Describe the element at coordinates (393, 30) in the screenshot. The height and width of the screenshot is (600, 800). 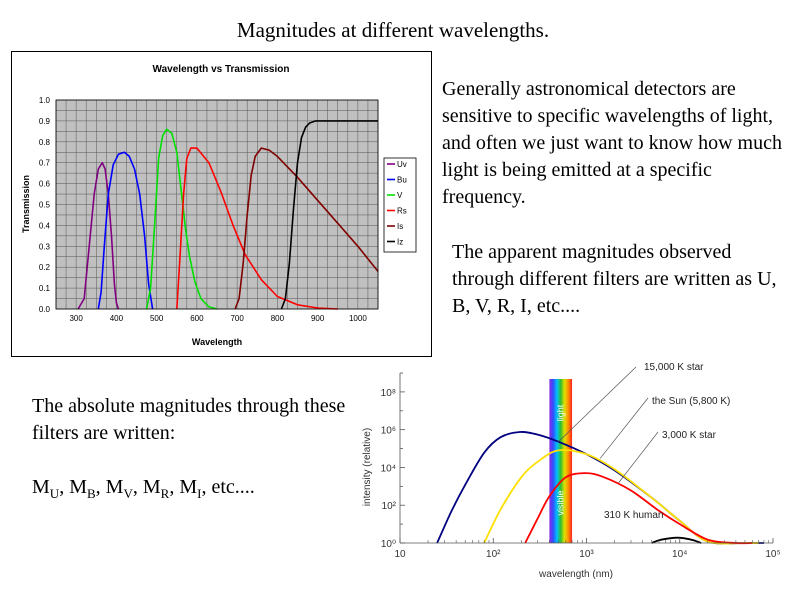
I see `slide-title: Magnitudes at different wavelengths.` at that location.